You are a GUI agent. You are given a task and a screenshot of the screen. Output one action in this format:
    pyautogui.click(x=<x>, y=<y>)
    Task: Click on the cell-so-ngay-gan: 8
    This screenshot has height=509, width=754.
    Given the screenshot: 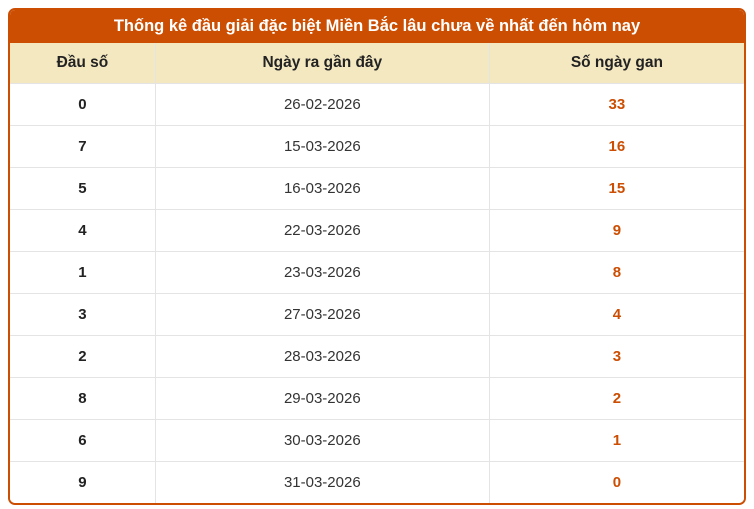 What is the action you would take?
    pyautogui.click(x=616, y=272)
    